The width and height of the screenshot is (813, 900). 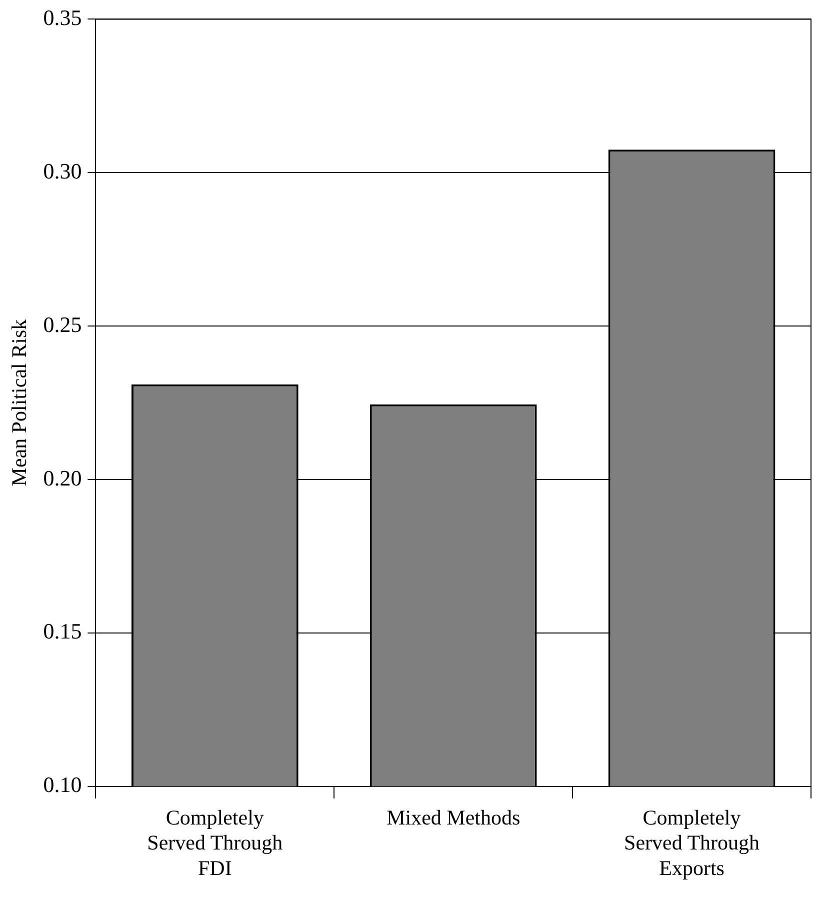 What do you see at coordinates (215, 843) in the screenshot?
I see `x-tick-label: Completely Served Through FDI` at bounding box center [215, 843].